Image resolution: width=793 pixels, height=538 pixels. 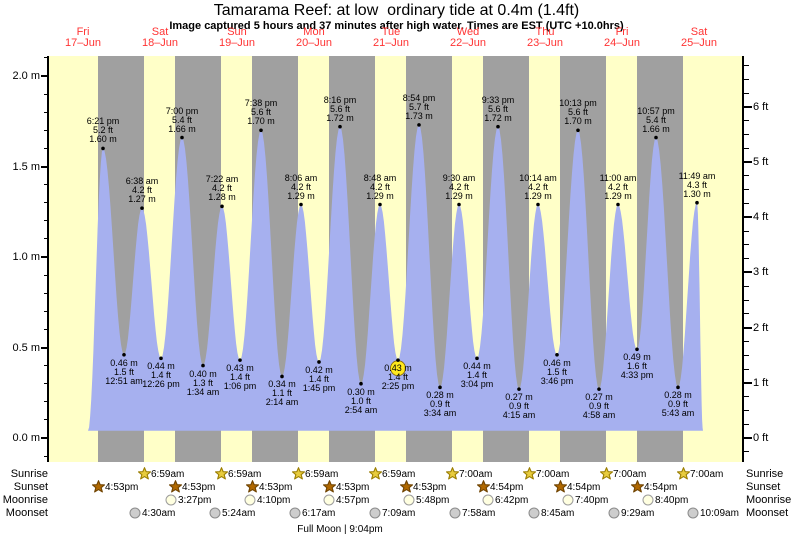 I want to click on high-tide-annotation: 10:57 pm 5.4 ft 1.66 m, so click(x=656, y=119).